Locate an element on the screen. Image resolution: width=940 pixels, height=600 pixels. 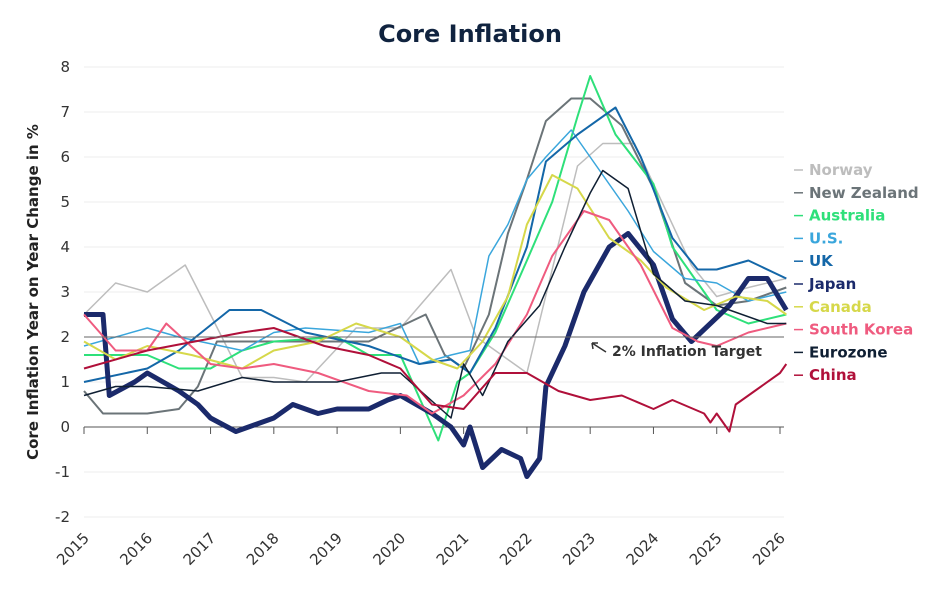
chart-title: Core Inflation is located at coordinates (470, 34).